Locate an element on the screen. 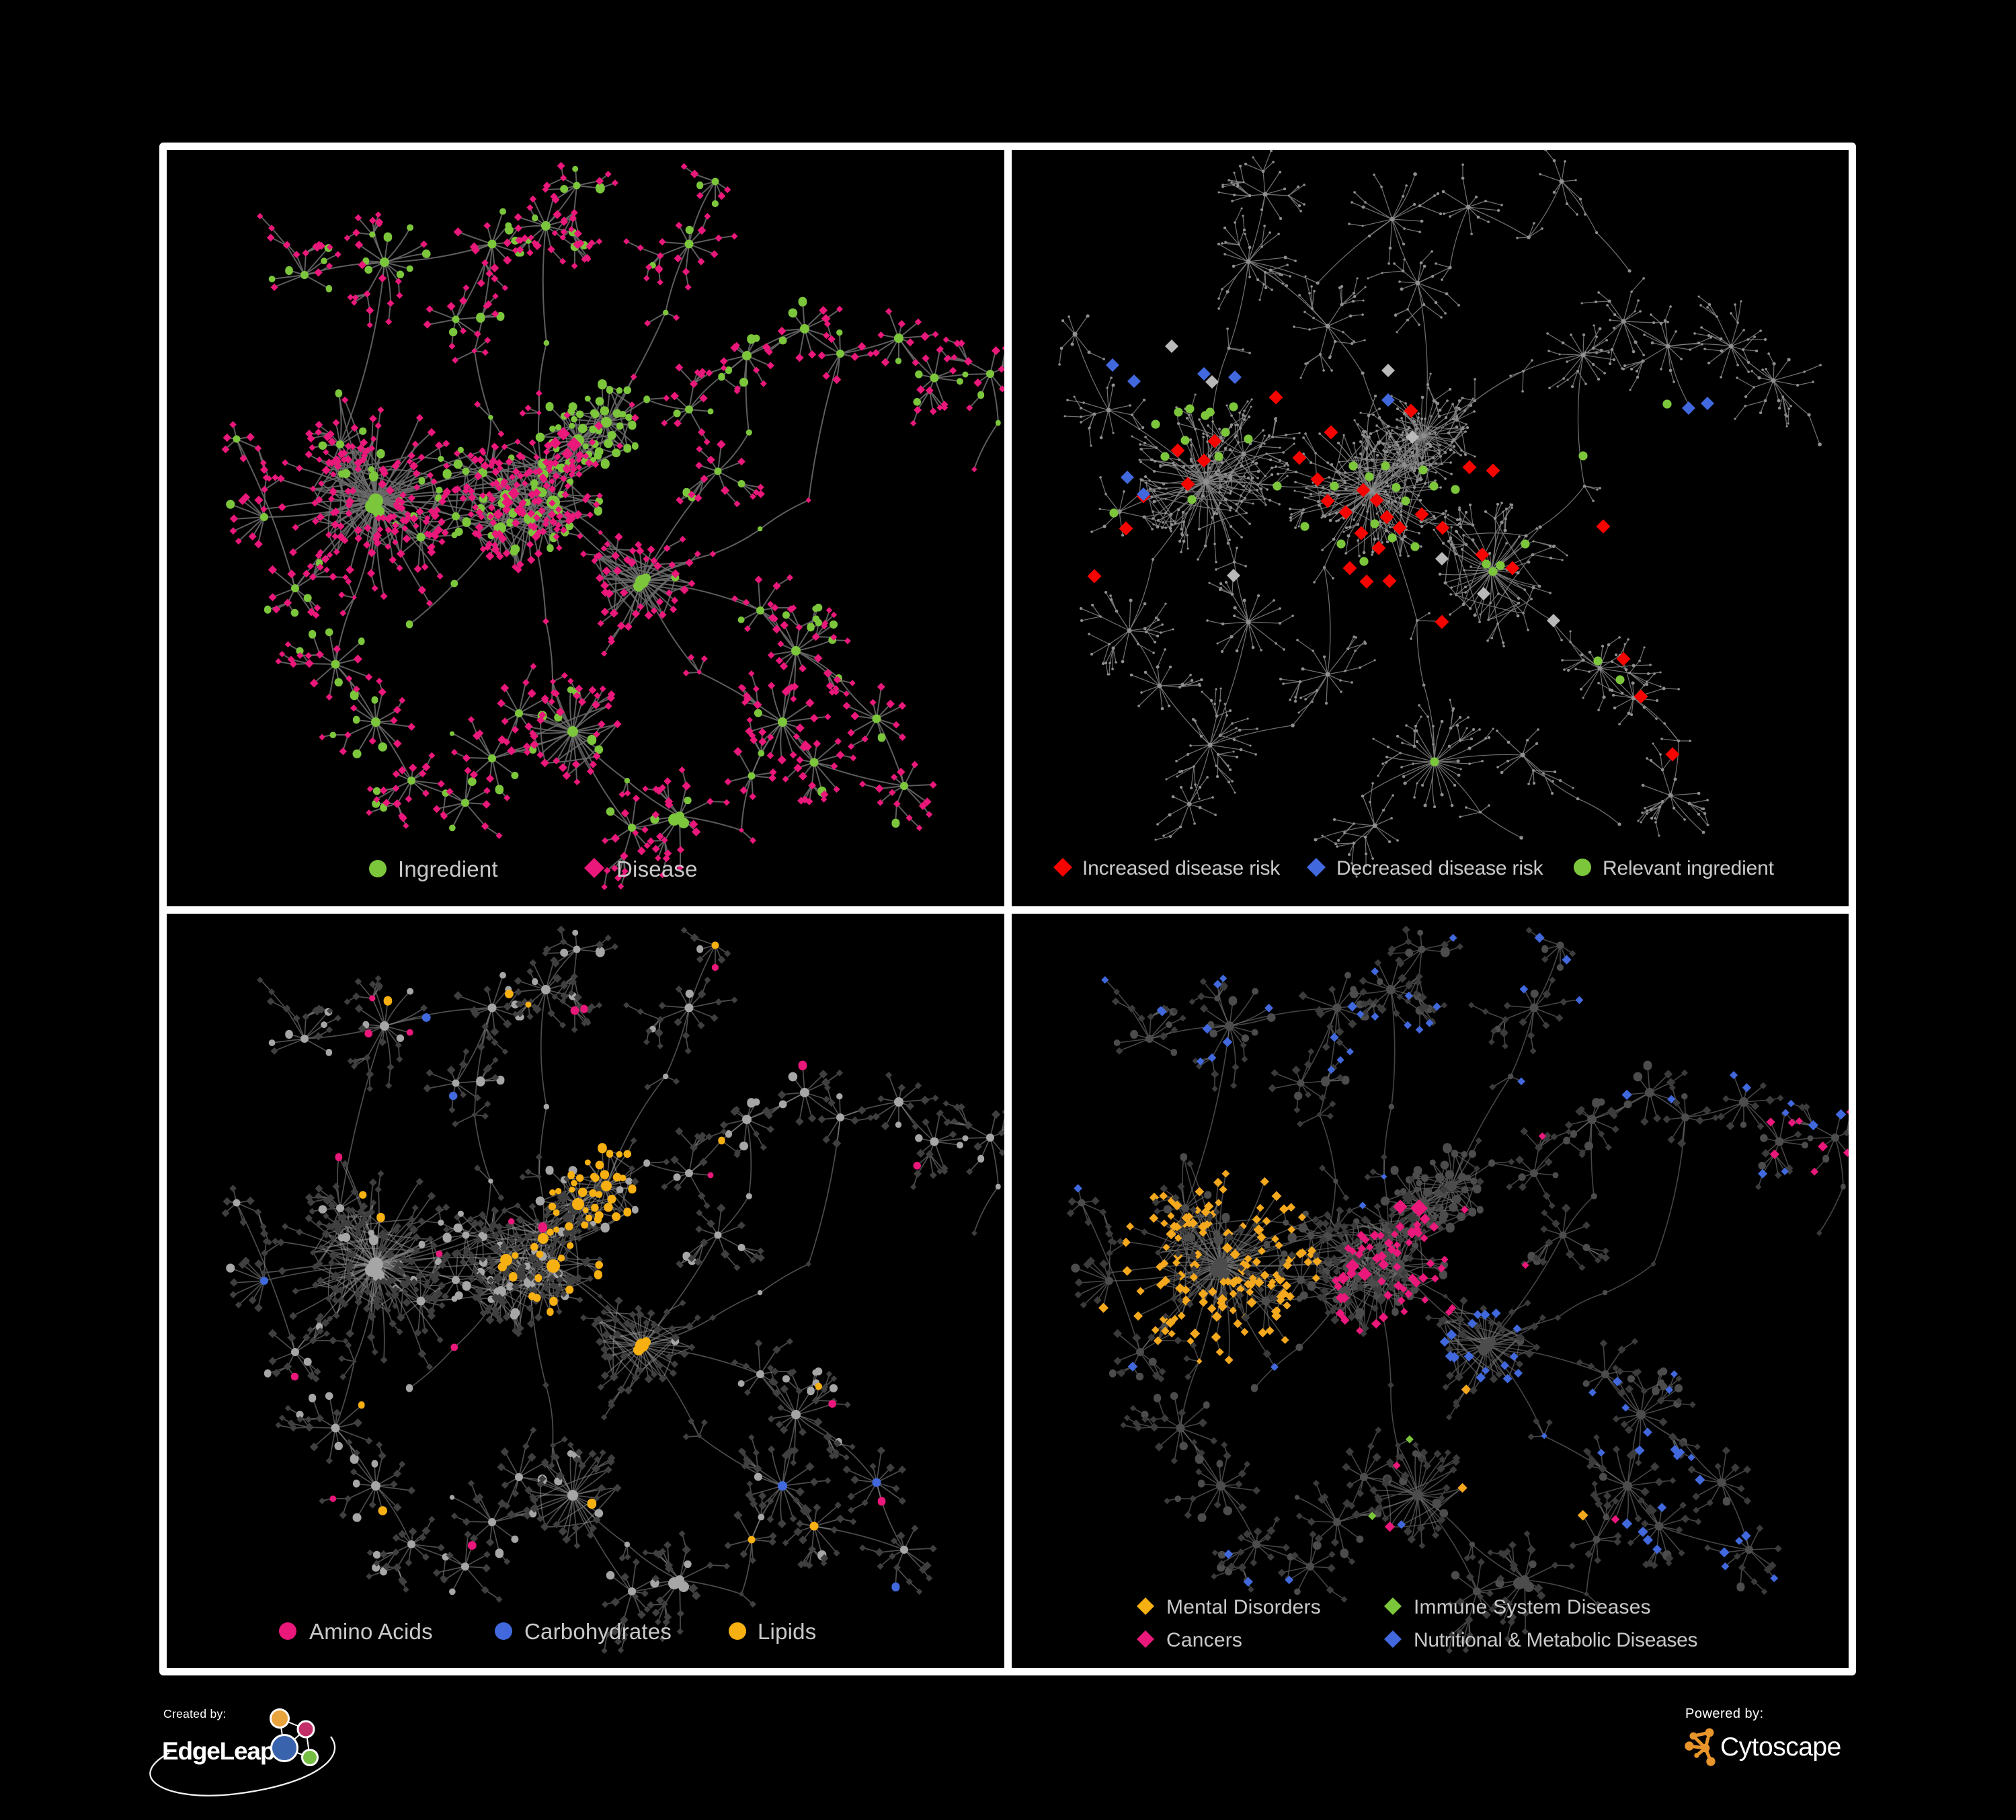  svg-text: Immune System Diseases is located at coordinates (1532, 1607).